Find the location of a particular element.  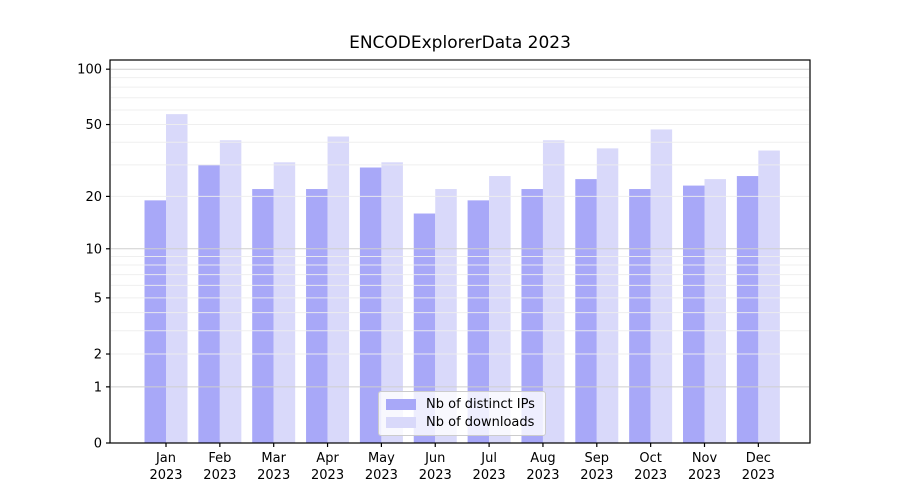

chart-title: ENCODExplorerData 2023 is located at coordinates (460, 43).